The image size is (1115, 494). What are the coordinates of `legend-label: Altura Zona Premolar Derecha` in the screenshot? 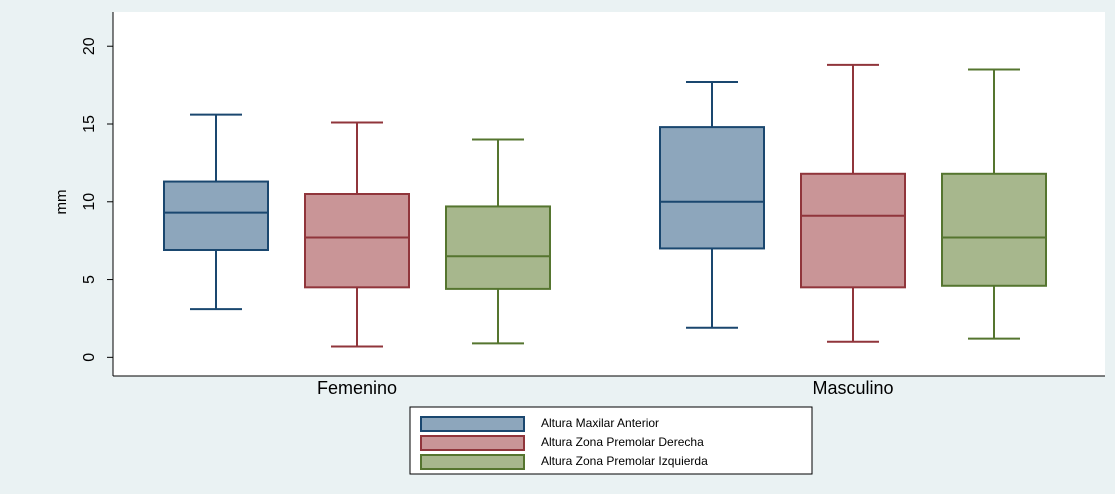 It's located at (622, 442).